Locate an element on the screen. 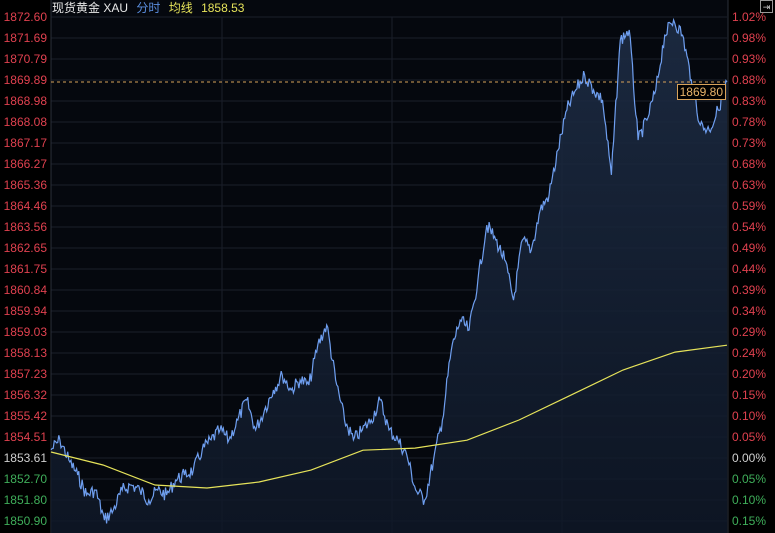  left-tick-label: 1863.56 is located at coordinates (26, 227).